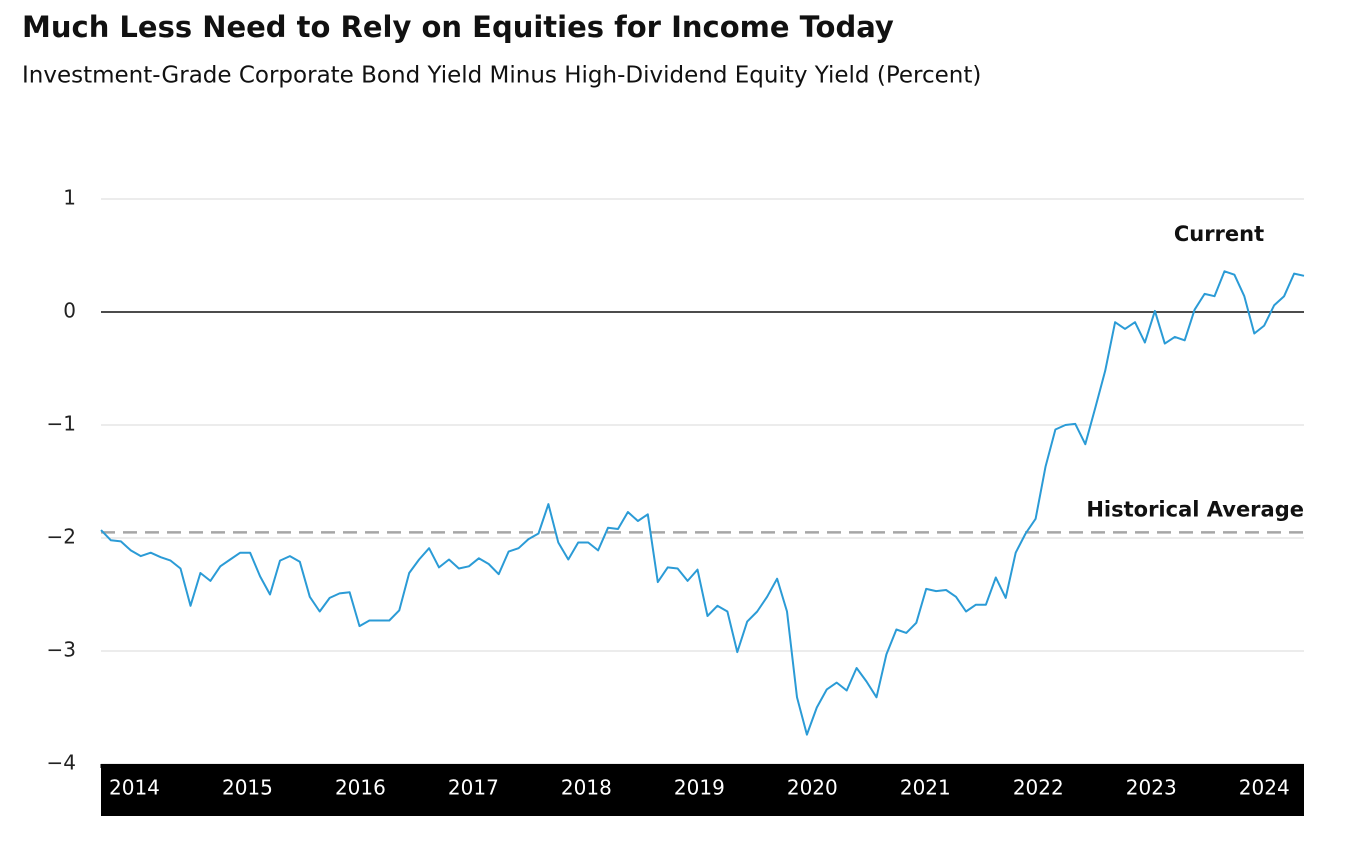  What do you see at coordinates (61, 424) in the screenshot?
I see `y-tick-label: −1` at bounding box center [61, 424].